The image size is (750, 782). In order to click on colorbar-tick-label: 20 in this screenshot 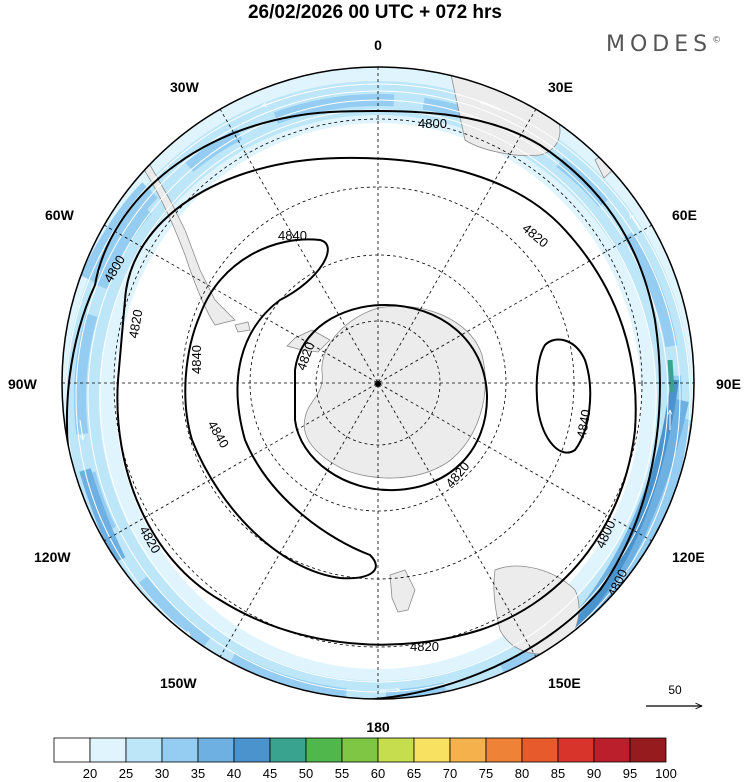, I will do `click(90, 773)`.